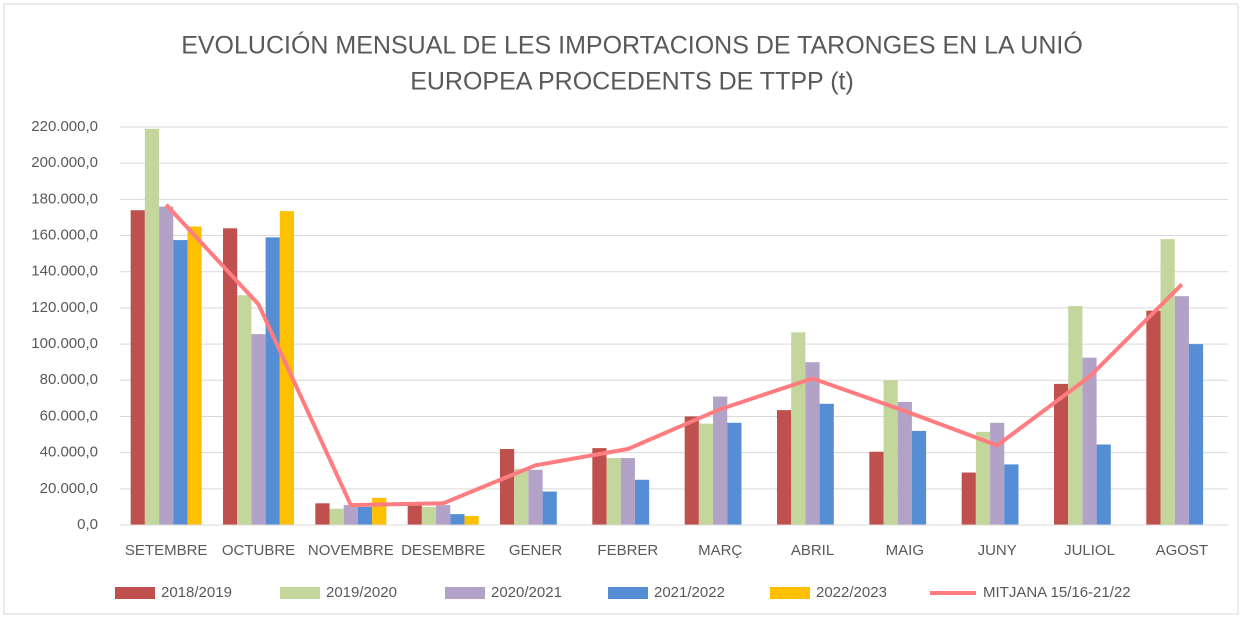 Image resolution: width=1242 pixels, height=618 pixels. What do you see at coordinates (526, 592) in the screenshot?
I see `legend-label: 2020/2021` at bounding box center [526, 592].